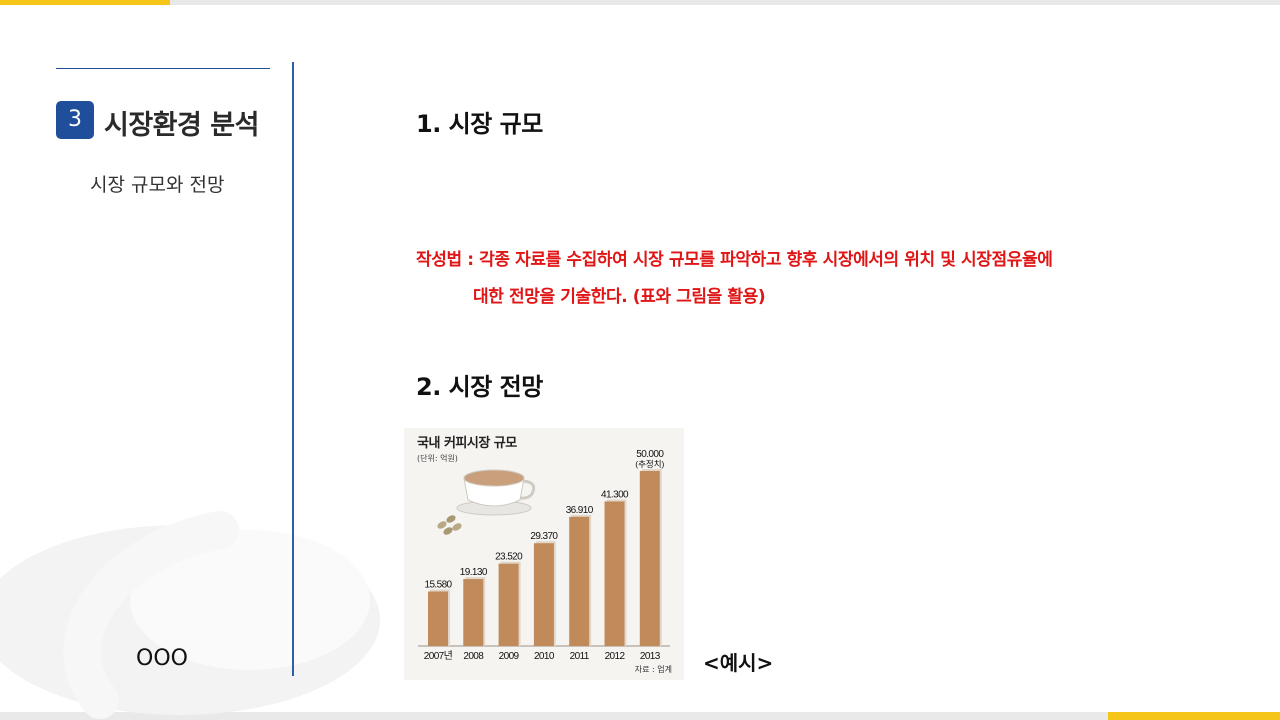 The width and height of the screenshot is (1280, 720). Describe the element at coordinates (649, 464) in the screenshot. I see `bar-estimate-note: (추정치)` at that location.